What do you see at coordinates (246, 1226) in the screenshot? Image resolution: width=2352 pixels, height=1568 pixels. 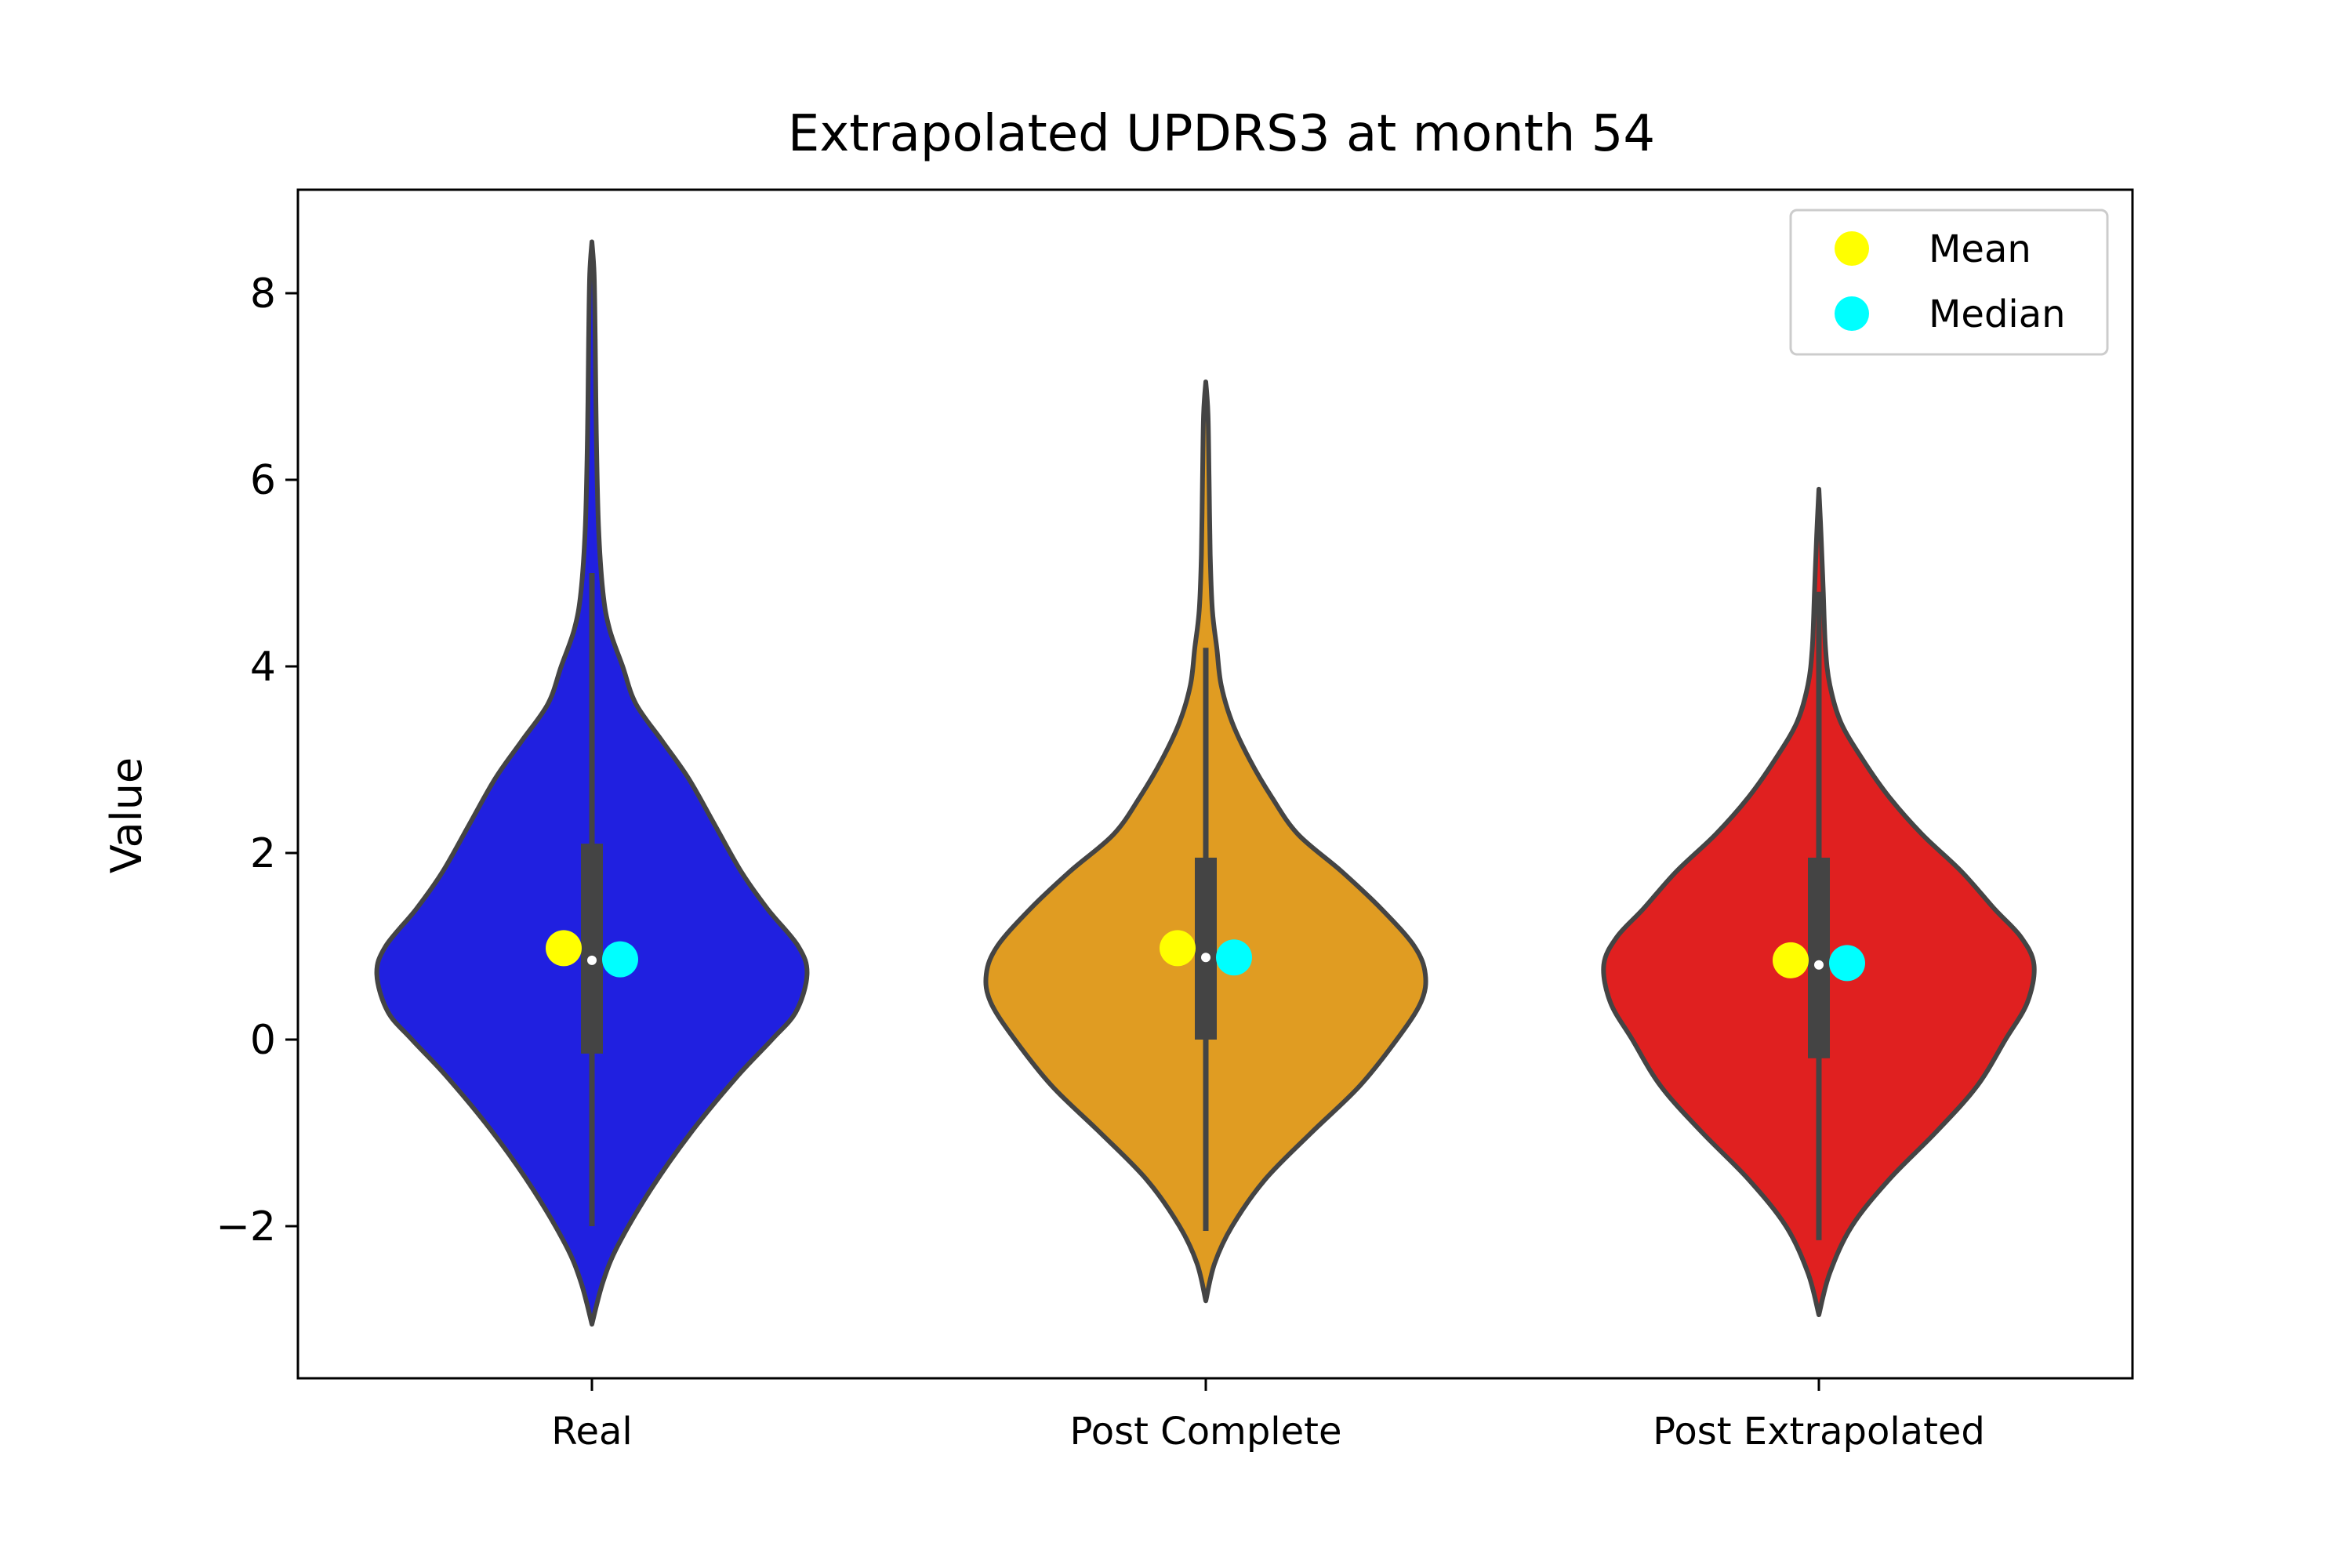 I see `y-tick-label: −2` at bounding box center [246, 1226].